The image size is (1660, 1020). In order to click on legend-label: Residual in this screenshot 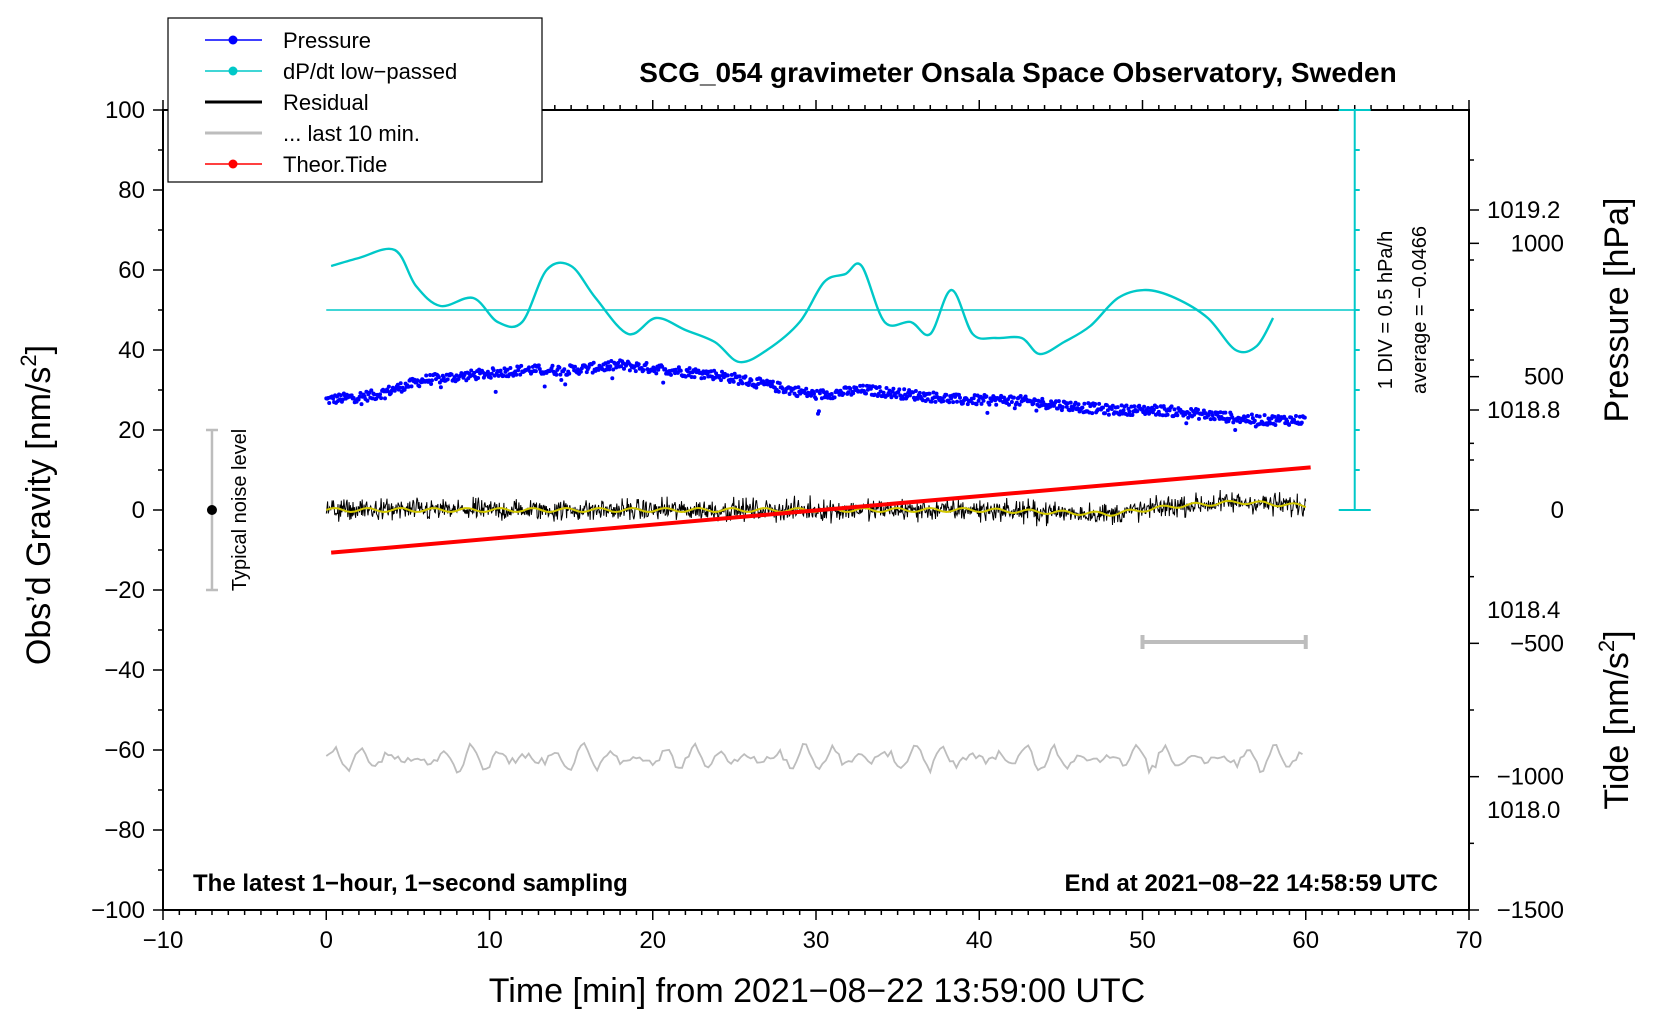, I will do `click(326, 102)`.